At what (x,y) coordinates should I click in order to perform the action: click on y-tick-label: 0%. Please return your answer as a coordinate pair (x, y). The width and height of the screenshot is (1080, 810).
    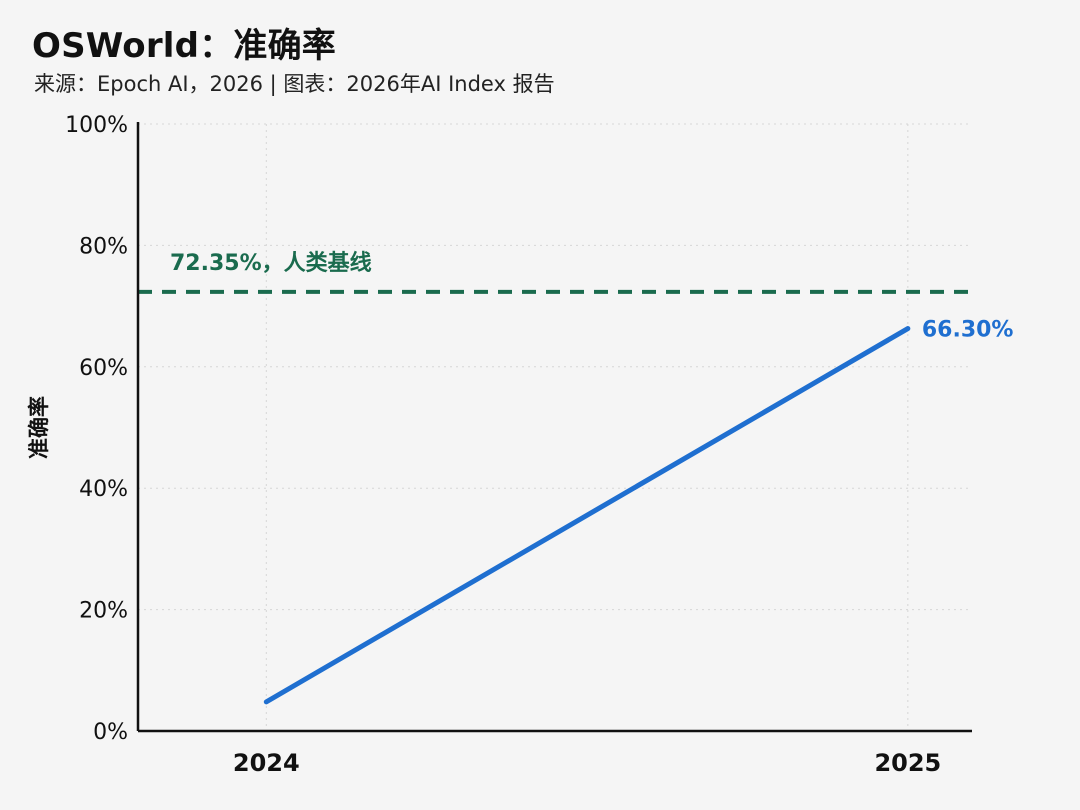
    Looking at the image, I should click on (110, 732).